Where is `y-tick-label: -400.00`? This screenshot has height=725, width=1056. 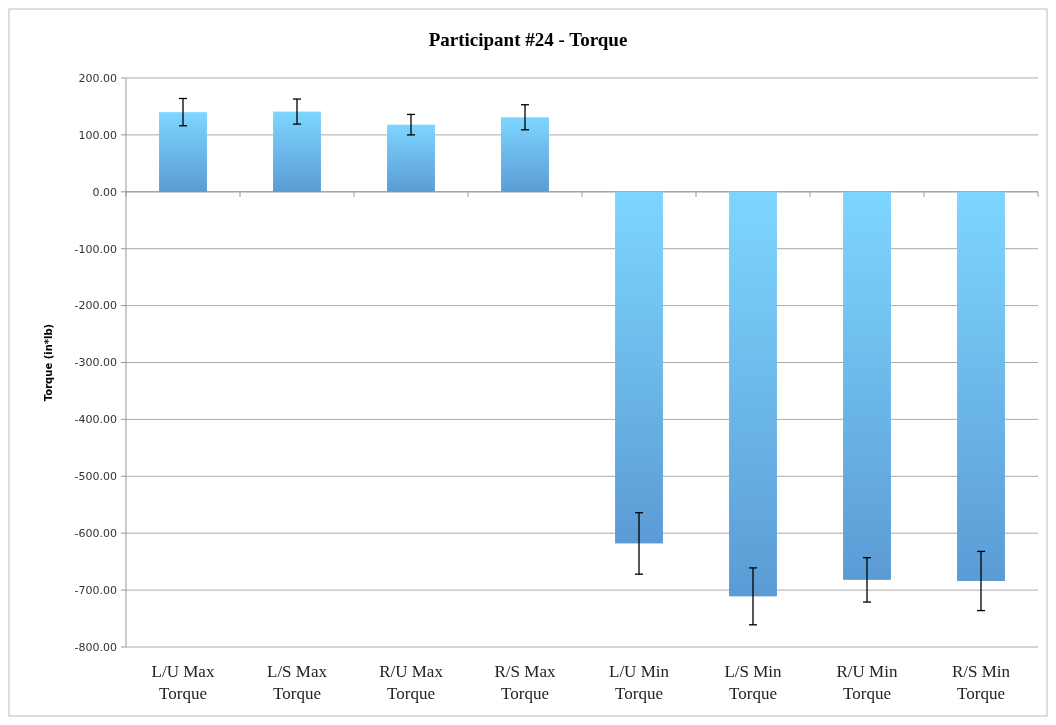
y-tick-label: -400.00 is located at coordinates (95, 420).